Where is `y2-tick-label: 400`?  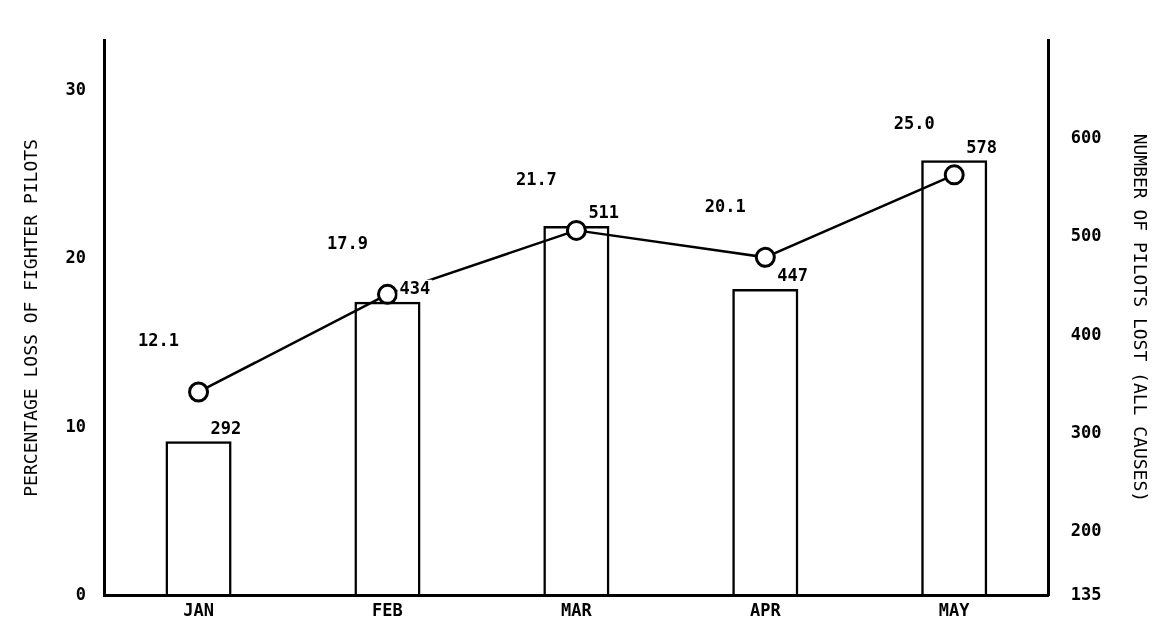
y2-tick-label: 400 is located at coordinates (1086, 333).